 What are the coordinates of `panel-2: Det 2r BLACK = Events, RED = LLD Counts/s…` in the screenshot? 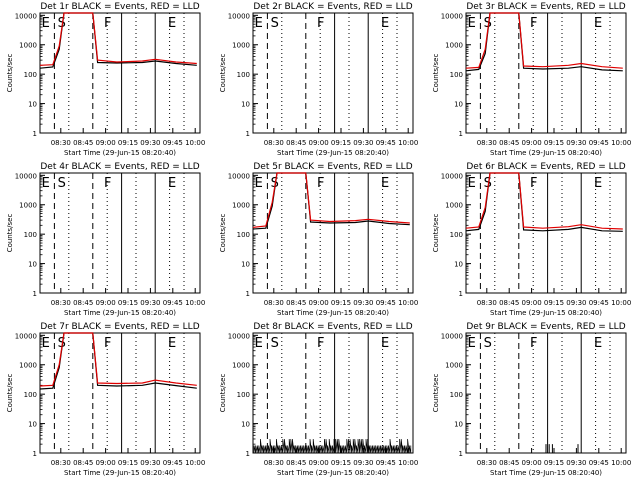 It's located at (318, 79).